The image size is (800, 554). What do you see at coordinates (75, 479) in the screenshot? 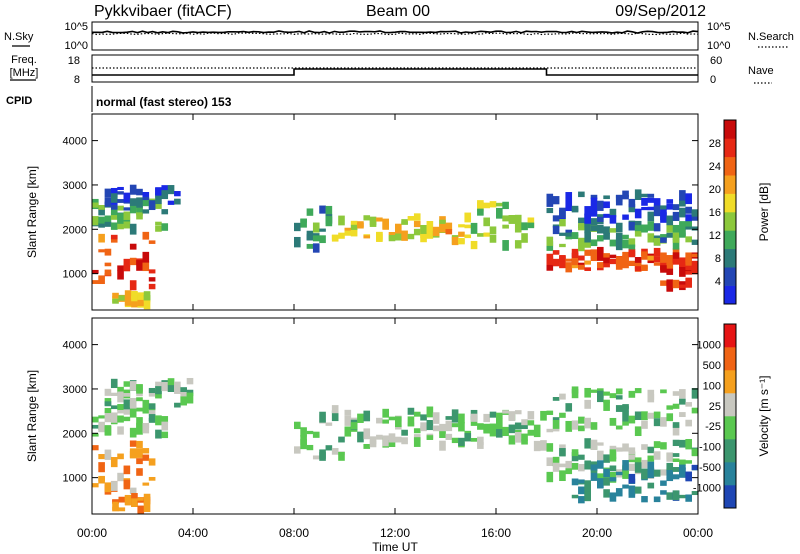
I see `velocity-y-tick-label: 1000` at bounding box center [75, 479].